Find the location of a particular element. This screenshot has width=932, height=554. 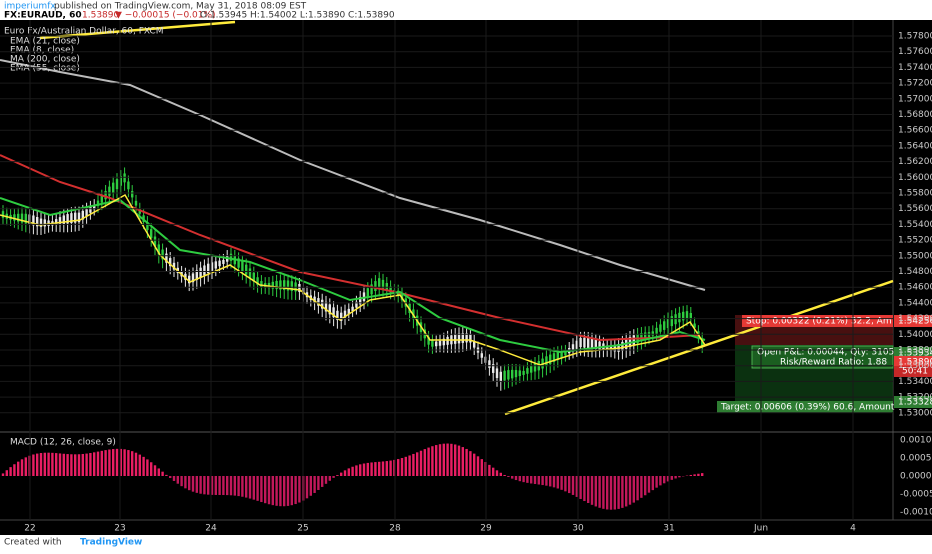

date-tick-label: 30 is located at coordinates (578, 529).